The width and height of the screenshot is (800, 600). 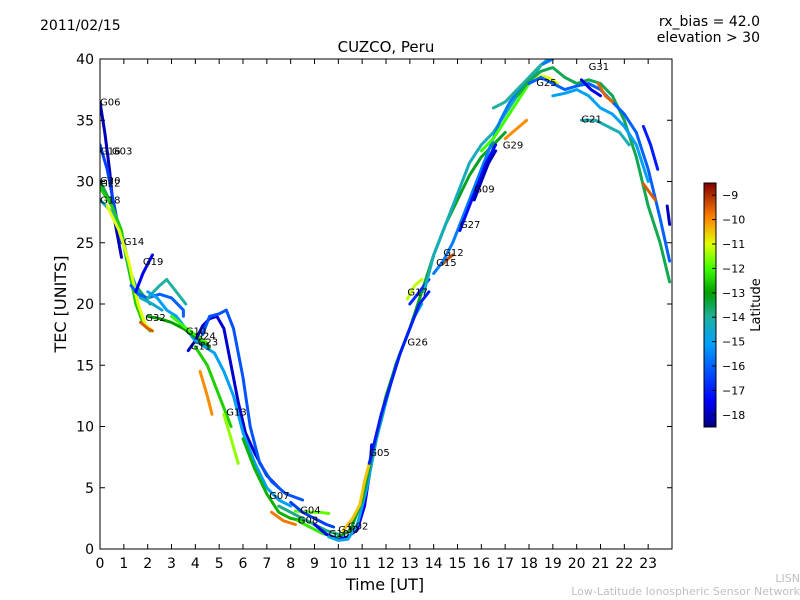 I want to click on x-tick-label: 10, so click(x=338, y=564).